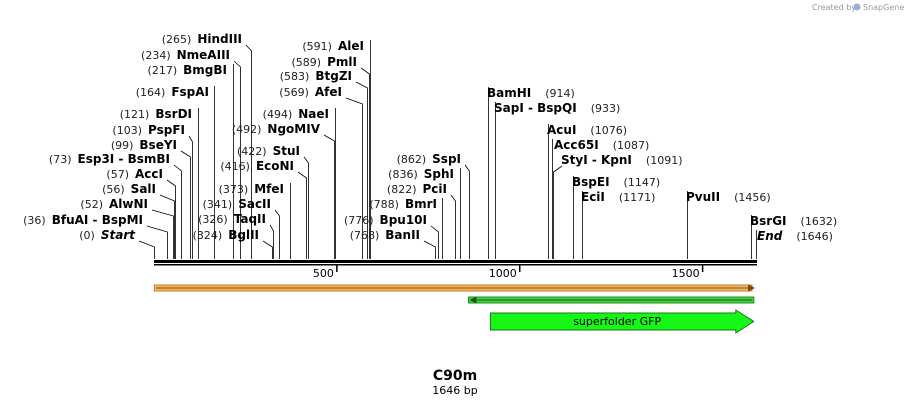 The width and height of the screenshot is (910, 406). Describe the element at coordinates (631, 145) in the screenshot. I see `site-position: (1087)` at that location.